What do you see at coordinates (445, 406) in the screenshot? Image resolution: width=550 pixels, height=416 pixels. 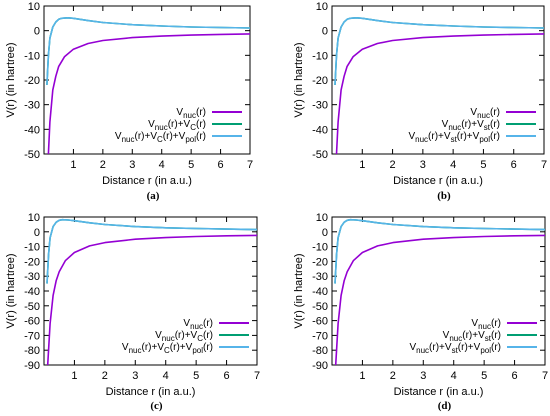 I see `panel-caption: (d)` at bounding box center [445, 406].